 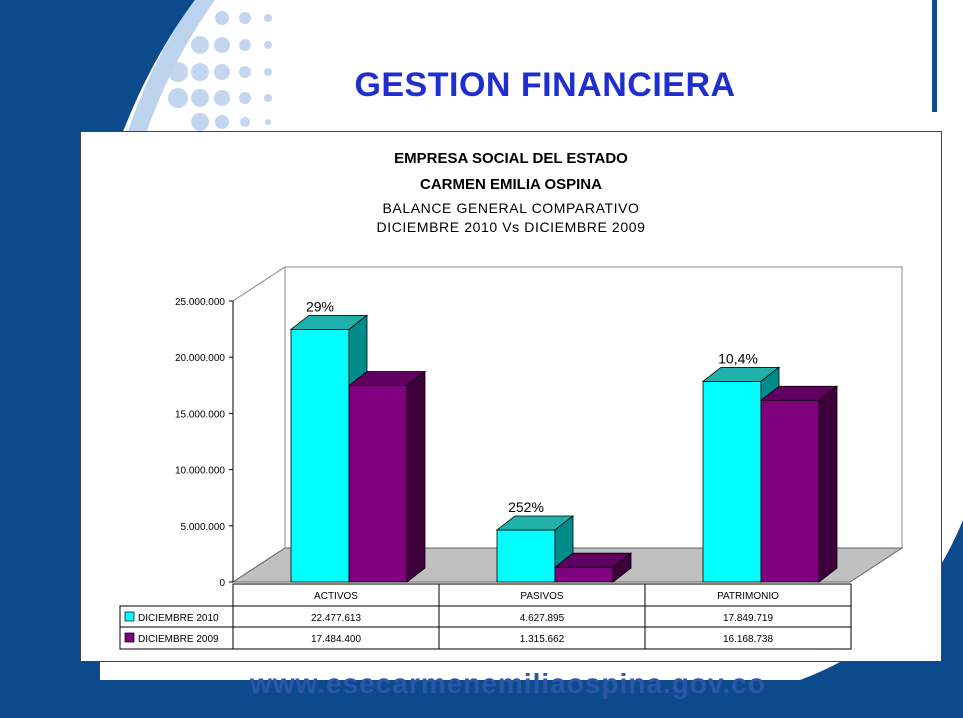 I want to click on chart-subtitle-line-2: DICIEMBRE 2010 Vs DICIEMBRE 2009, so click(x=511, y=227).